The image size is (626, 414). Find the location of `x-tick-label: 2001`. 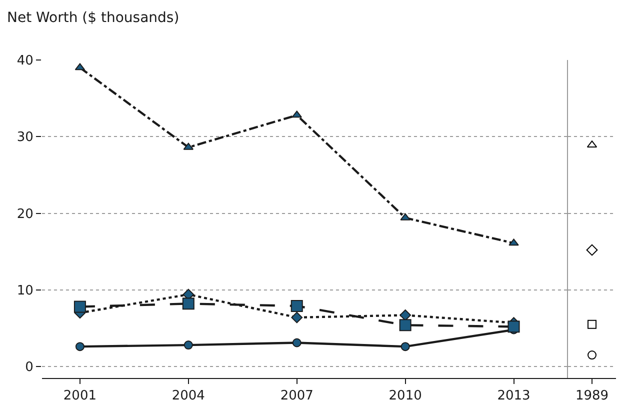

x-tick-label: 2001 is located at coordinates (80, 396).